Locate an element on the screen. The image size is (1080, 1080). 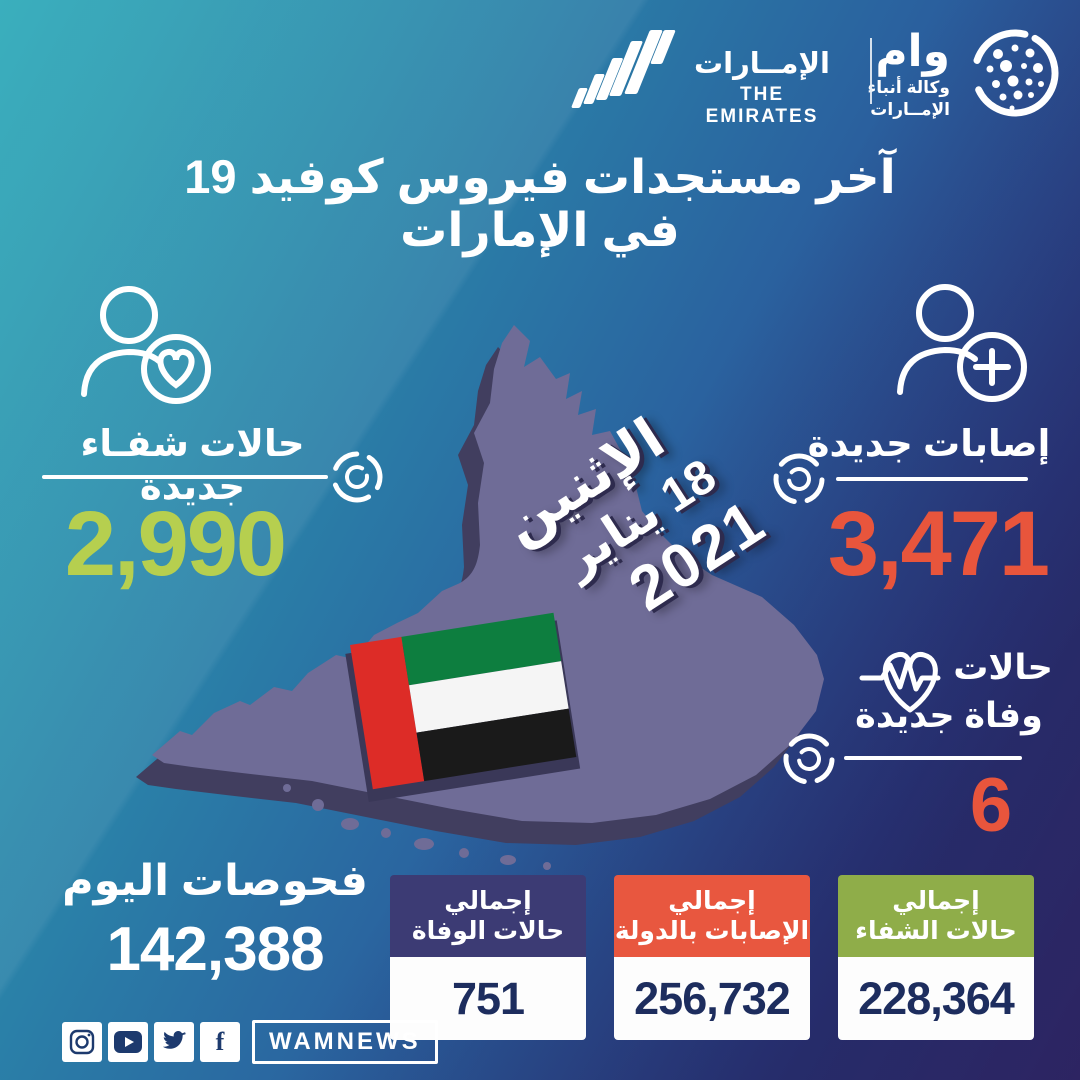
social-bar: f WAMNEWS is located at coordinates (250, 1042).